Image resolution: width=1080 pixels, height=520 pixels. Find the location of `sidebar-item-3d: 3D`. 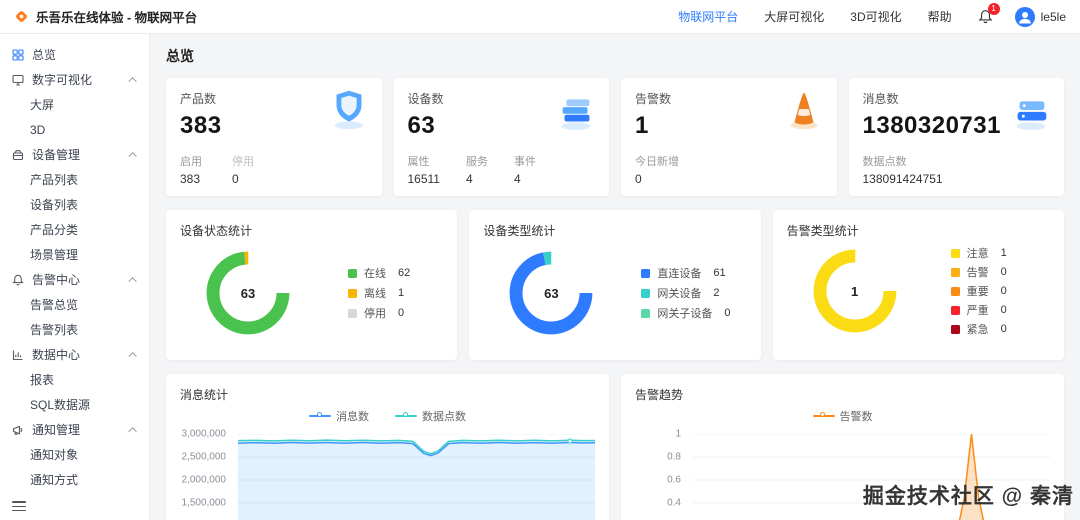

sidebar-item-3d: 3D is located at coordinates (74, 129).